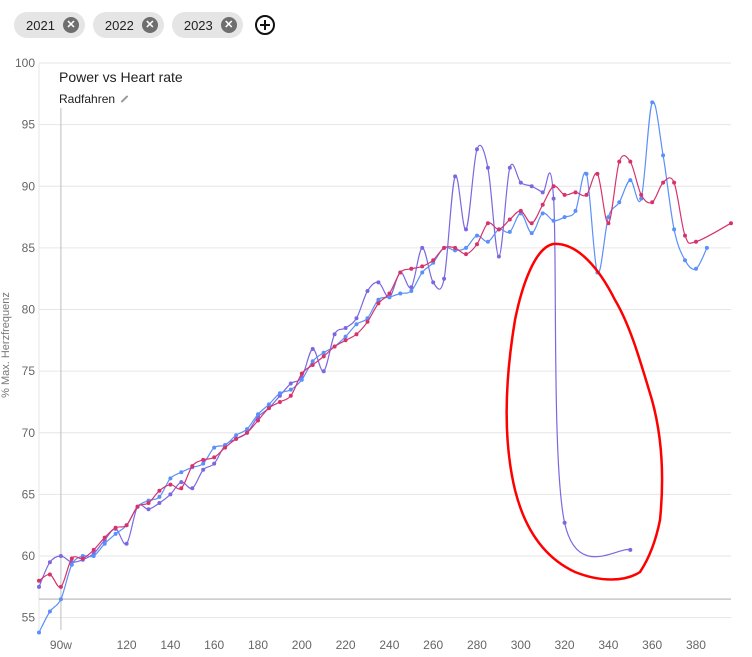 Image resolution: width=752 pixels, height=657 pixels. Describe the element at coordinates (94, 99) in the screenshot. I see `chart-subtitle: Radfahren` at that location.